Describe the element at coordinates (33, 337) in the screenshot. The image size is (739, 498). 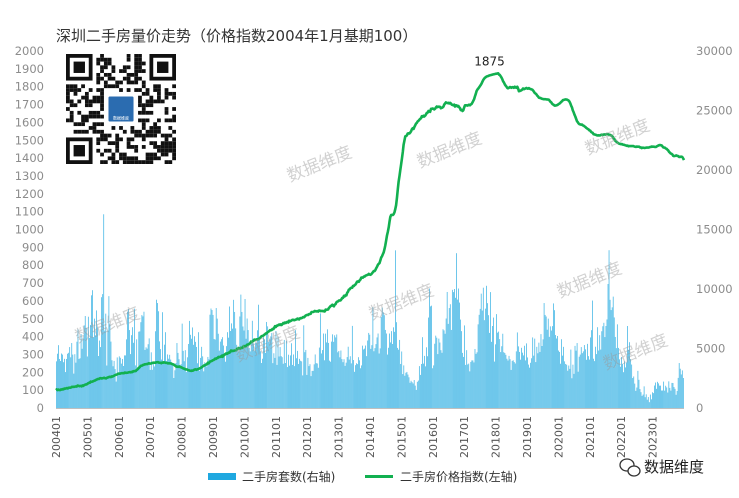
I see `left-tick-label: 400` at that location.